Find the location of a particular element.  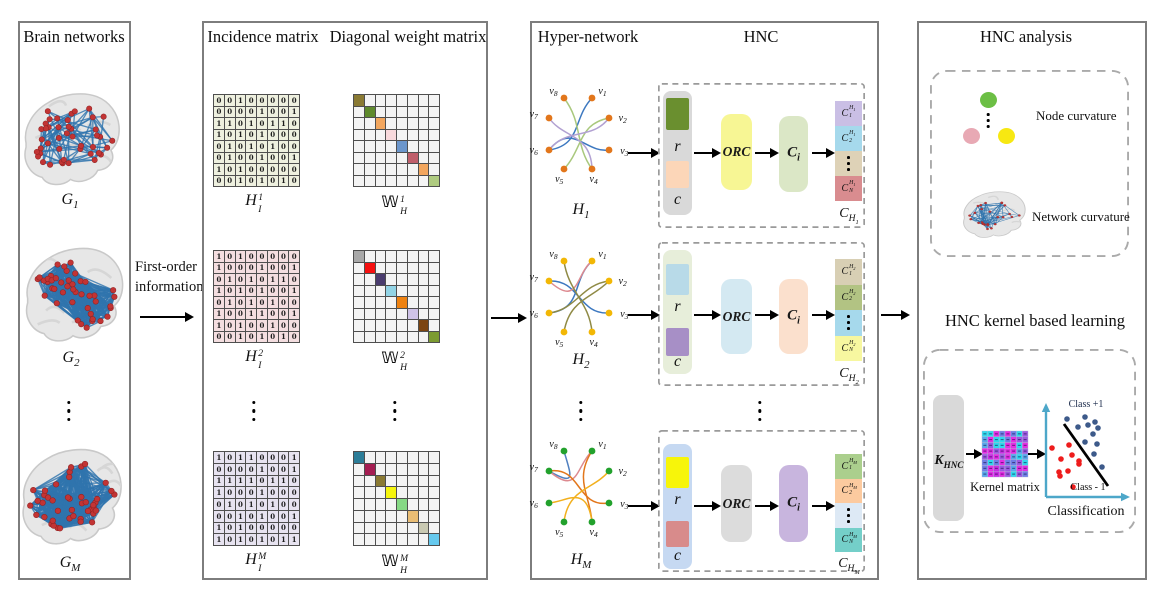

output-cell: C H1 1 is located at coordinates (848, 113).